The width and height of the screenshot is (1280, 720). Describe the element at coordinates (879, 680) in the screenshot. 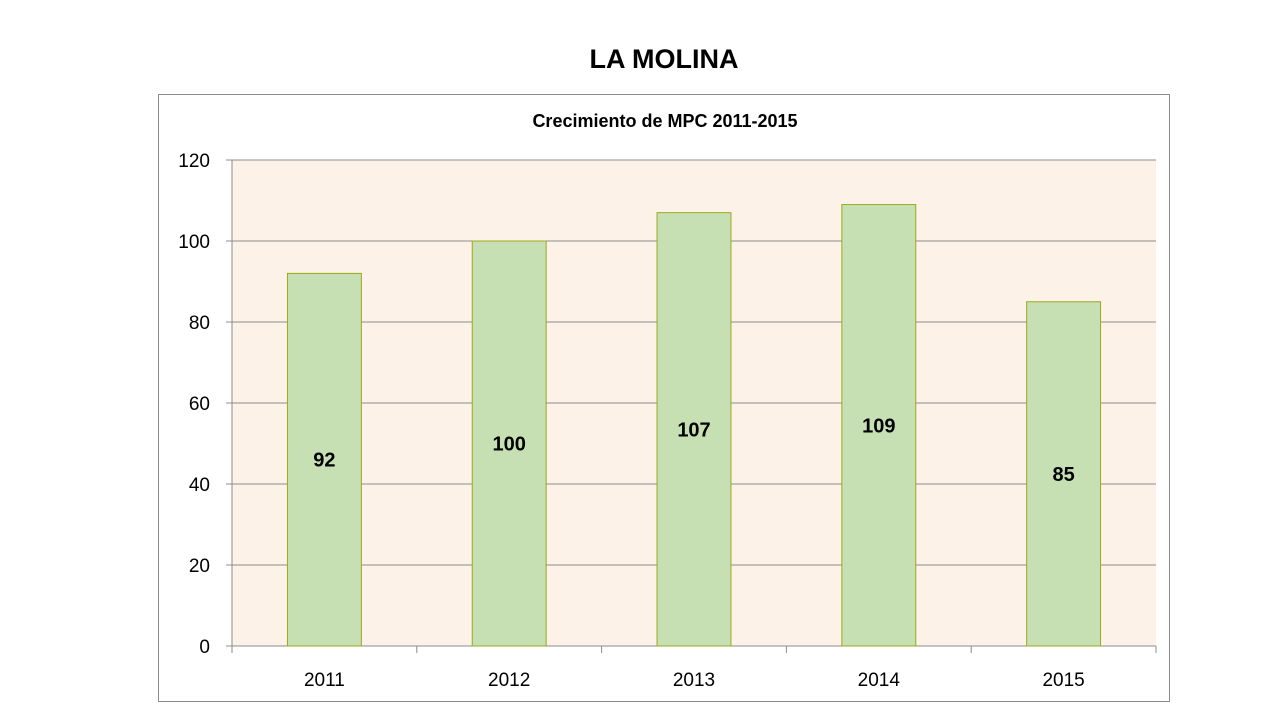

I see `x-tick-label-2014: 2014` at that location.